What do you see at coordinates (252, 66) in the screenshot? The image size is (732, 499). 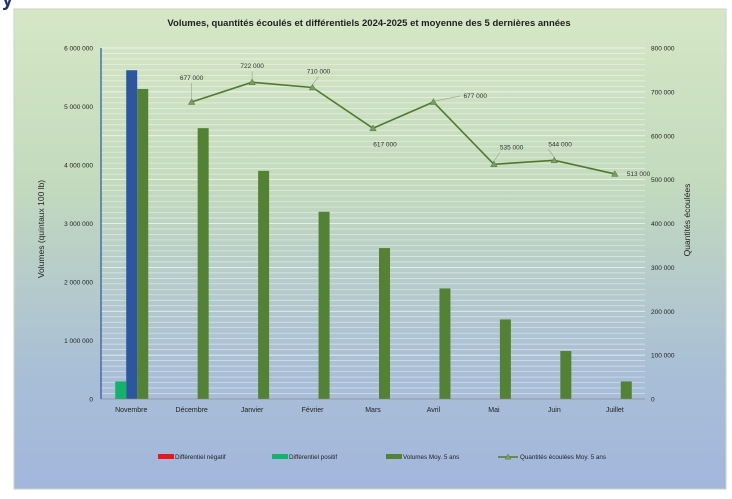 I see `data-label: 722 000` at bounding box center [252, 66].